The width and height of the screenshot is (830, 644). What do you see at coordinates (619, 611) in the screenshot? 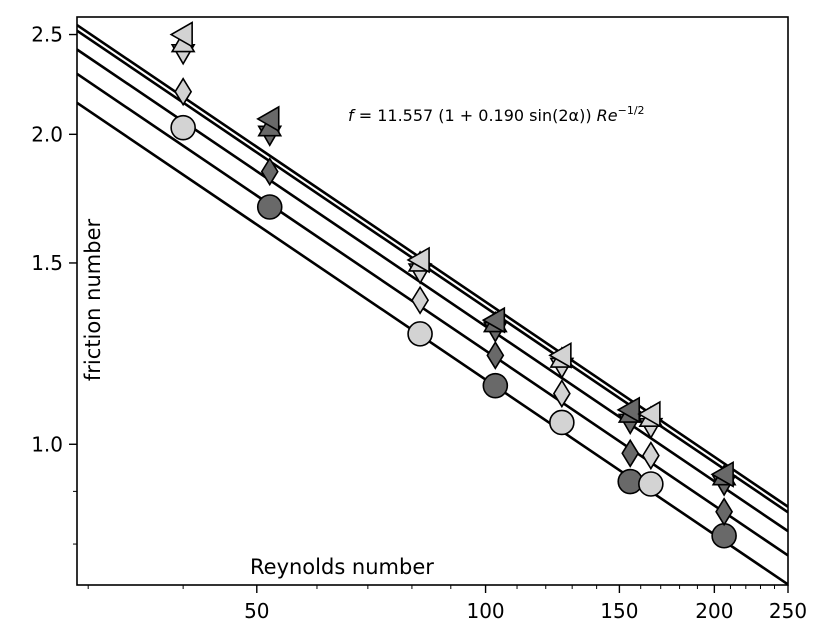
I see `x-tick-label: 150` at bounding box center [619, 611].